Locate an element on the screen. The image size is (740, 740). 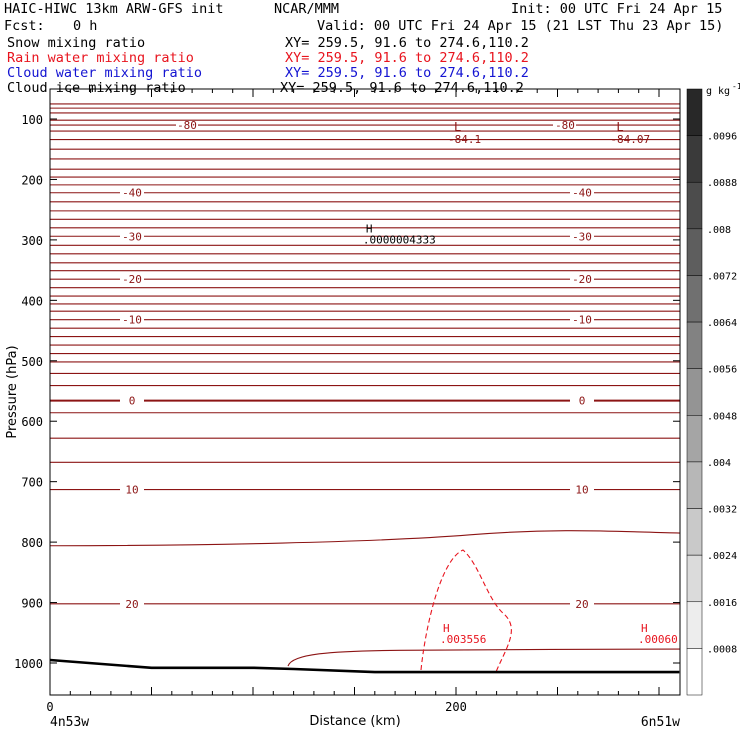
y-tick-label: 200 is located at coordinates (32, 180).